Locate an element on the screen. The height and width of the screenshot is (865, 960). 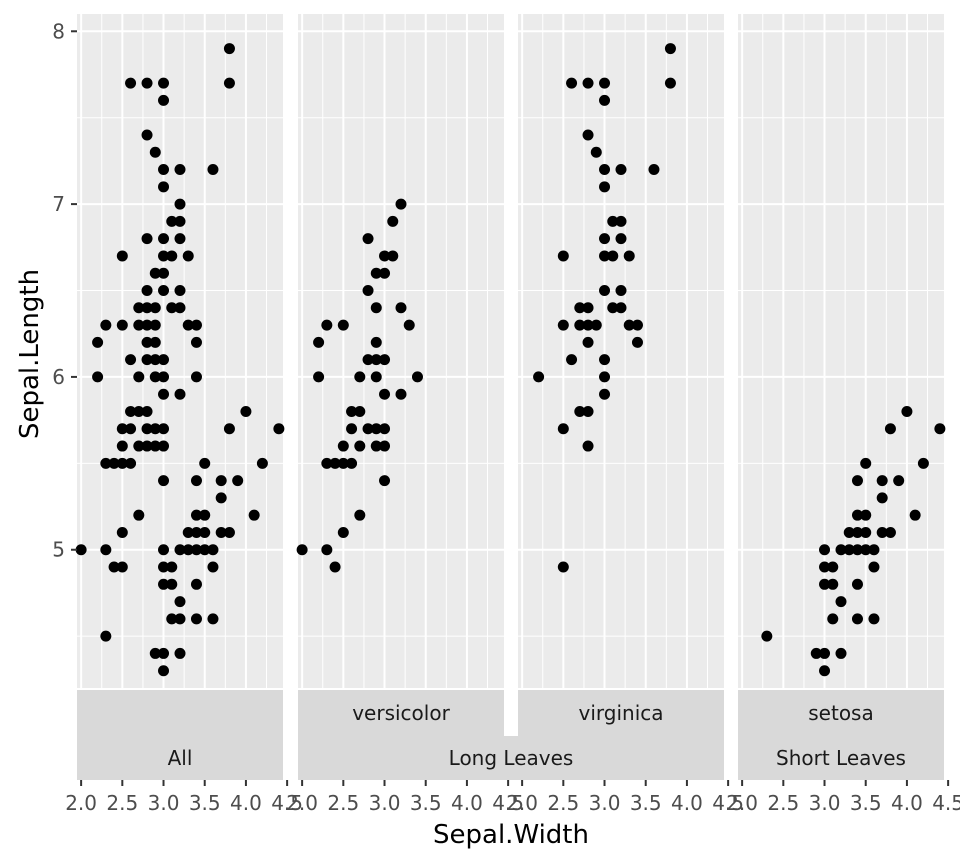
x-tick-label: 3.0 is located at coordinates (825, 803).